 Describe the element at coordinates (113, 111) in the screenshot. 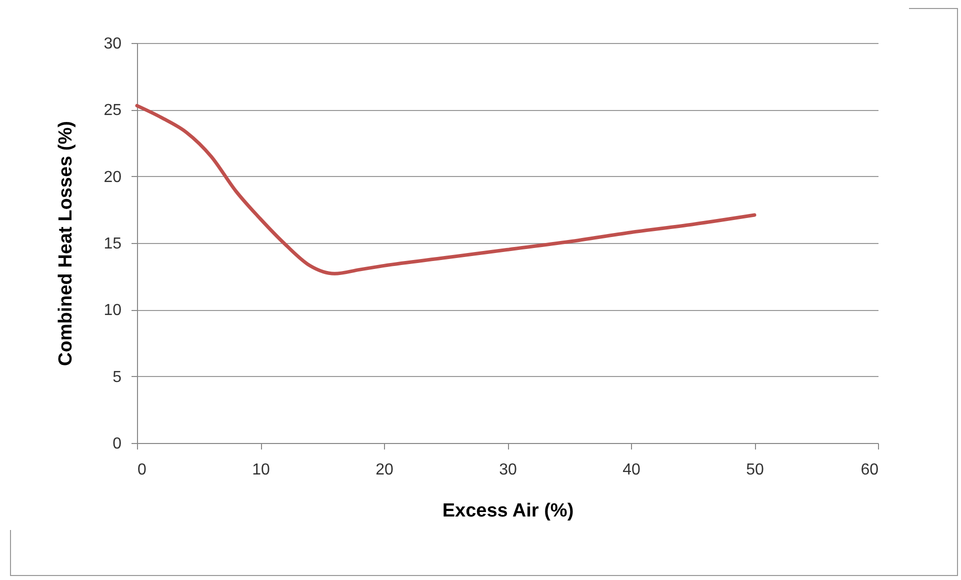

I see `y-tick-label: 25` at that location.